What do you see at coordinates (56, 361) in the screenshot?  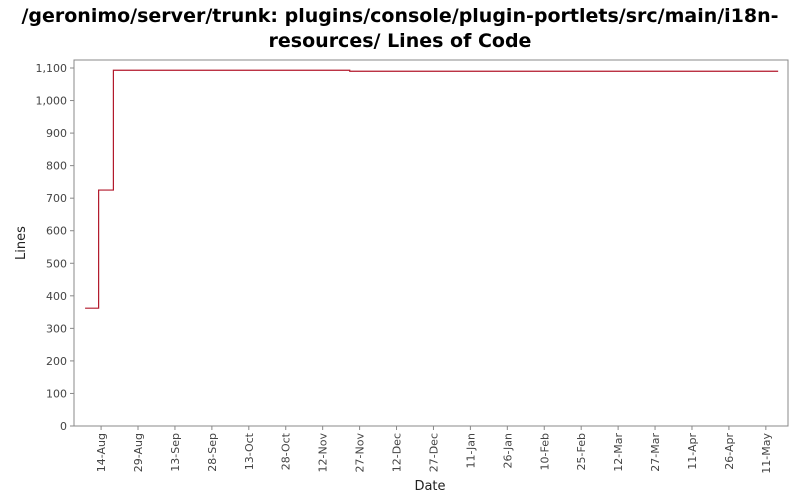 I see `y-tick-label: 200` at bounding box center [56, 361].